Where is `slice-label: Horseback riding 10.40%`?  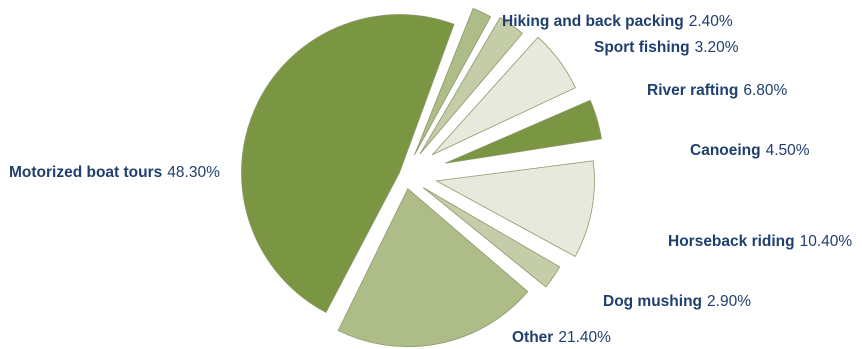
slice-label: Horseback riding 10.40% is located at coordinates (760, 241).